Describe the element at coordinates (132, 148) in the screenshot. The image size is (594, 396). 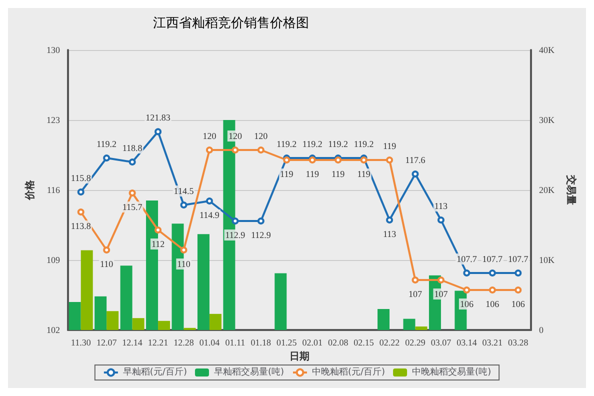
I see `data-label: 118.8` at that location.